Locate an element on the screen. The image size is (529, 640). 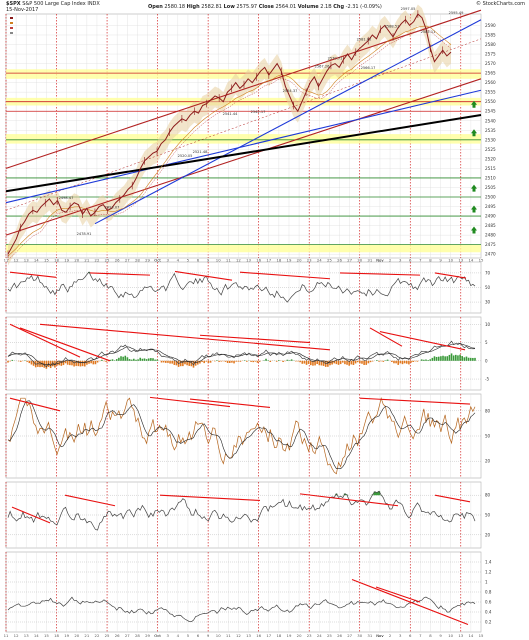
price-annotation-label: 2521.48 is located at coordinates (201, 152).